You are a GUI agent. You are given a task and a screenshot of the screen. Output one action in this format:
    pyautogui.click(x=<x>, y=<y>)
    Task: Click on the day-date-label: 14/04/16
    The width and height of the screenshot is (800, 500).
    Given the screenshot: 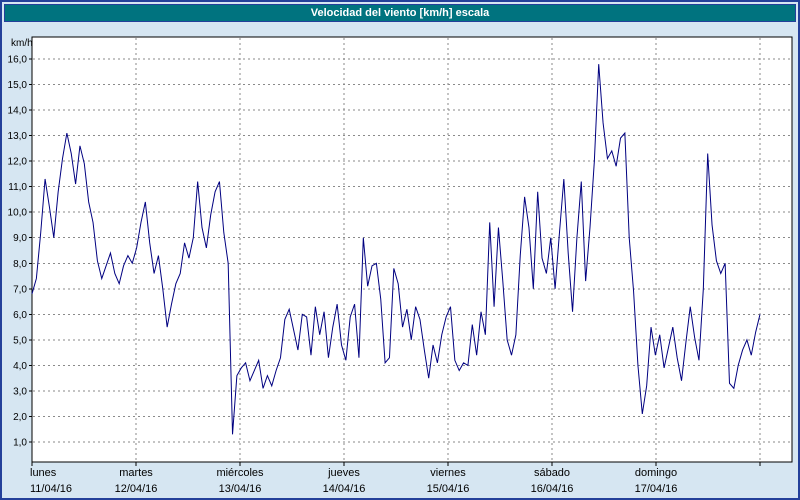 What is the action you would take?
    pyautogui.click(x=344, y=489)
    